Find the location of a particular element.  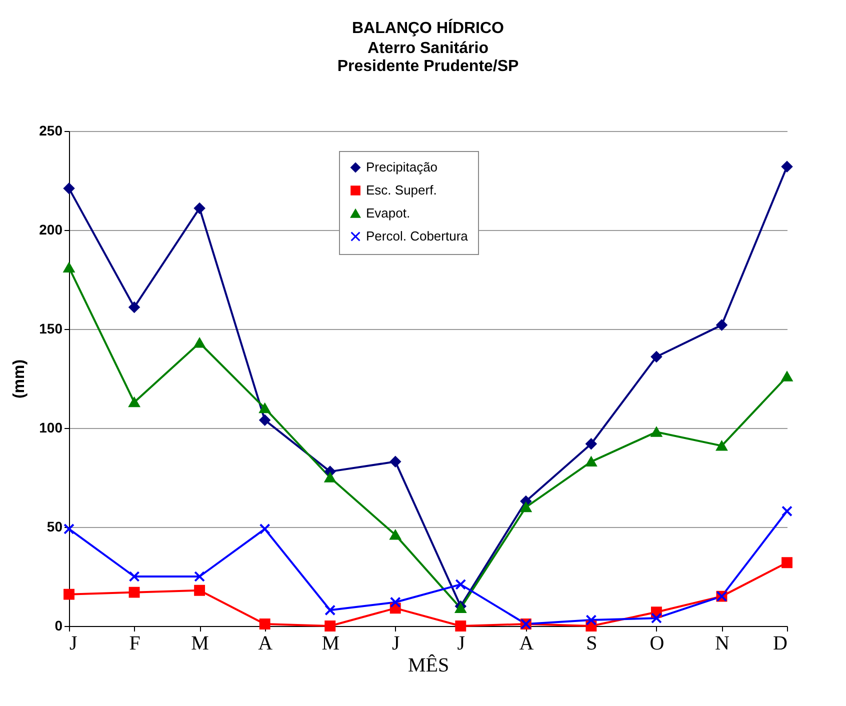

legend-label: Percol. Cobertura is located at coordinates (417, 236).